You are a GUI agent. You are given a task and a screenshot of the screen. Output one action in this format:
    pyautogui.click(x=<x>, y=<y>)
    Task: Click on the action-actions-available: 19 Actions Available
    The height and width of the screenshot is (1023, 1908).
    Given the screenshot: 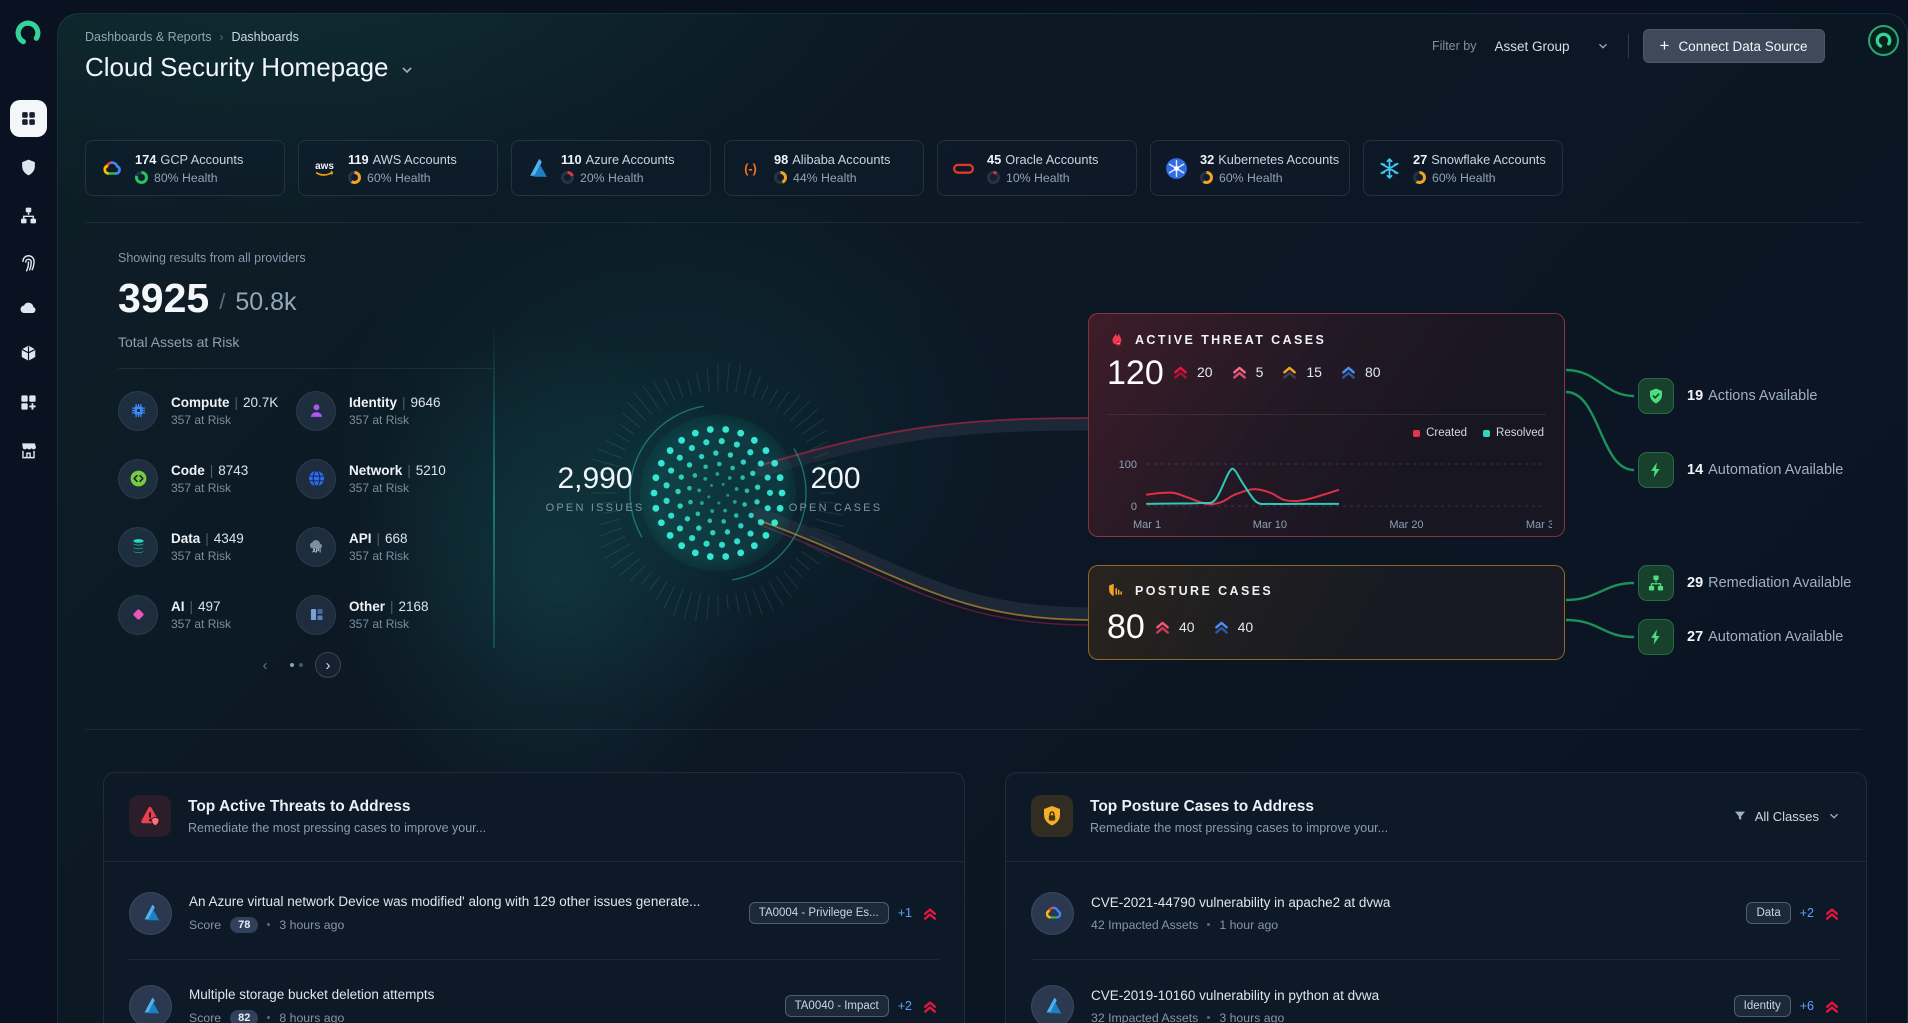 What is the action you would take?
    pyautogui.click(x=1728, y=396)
    